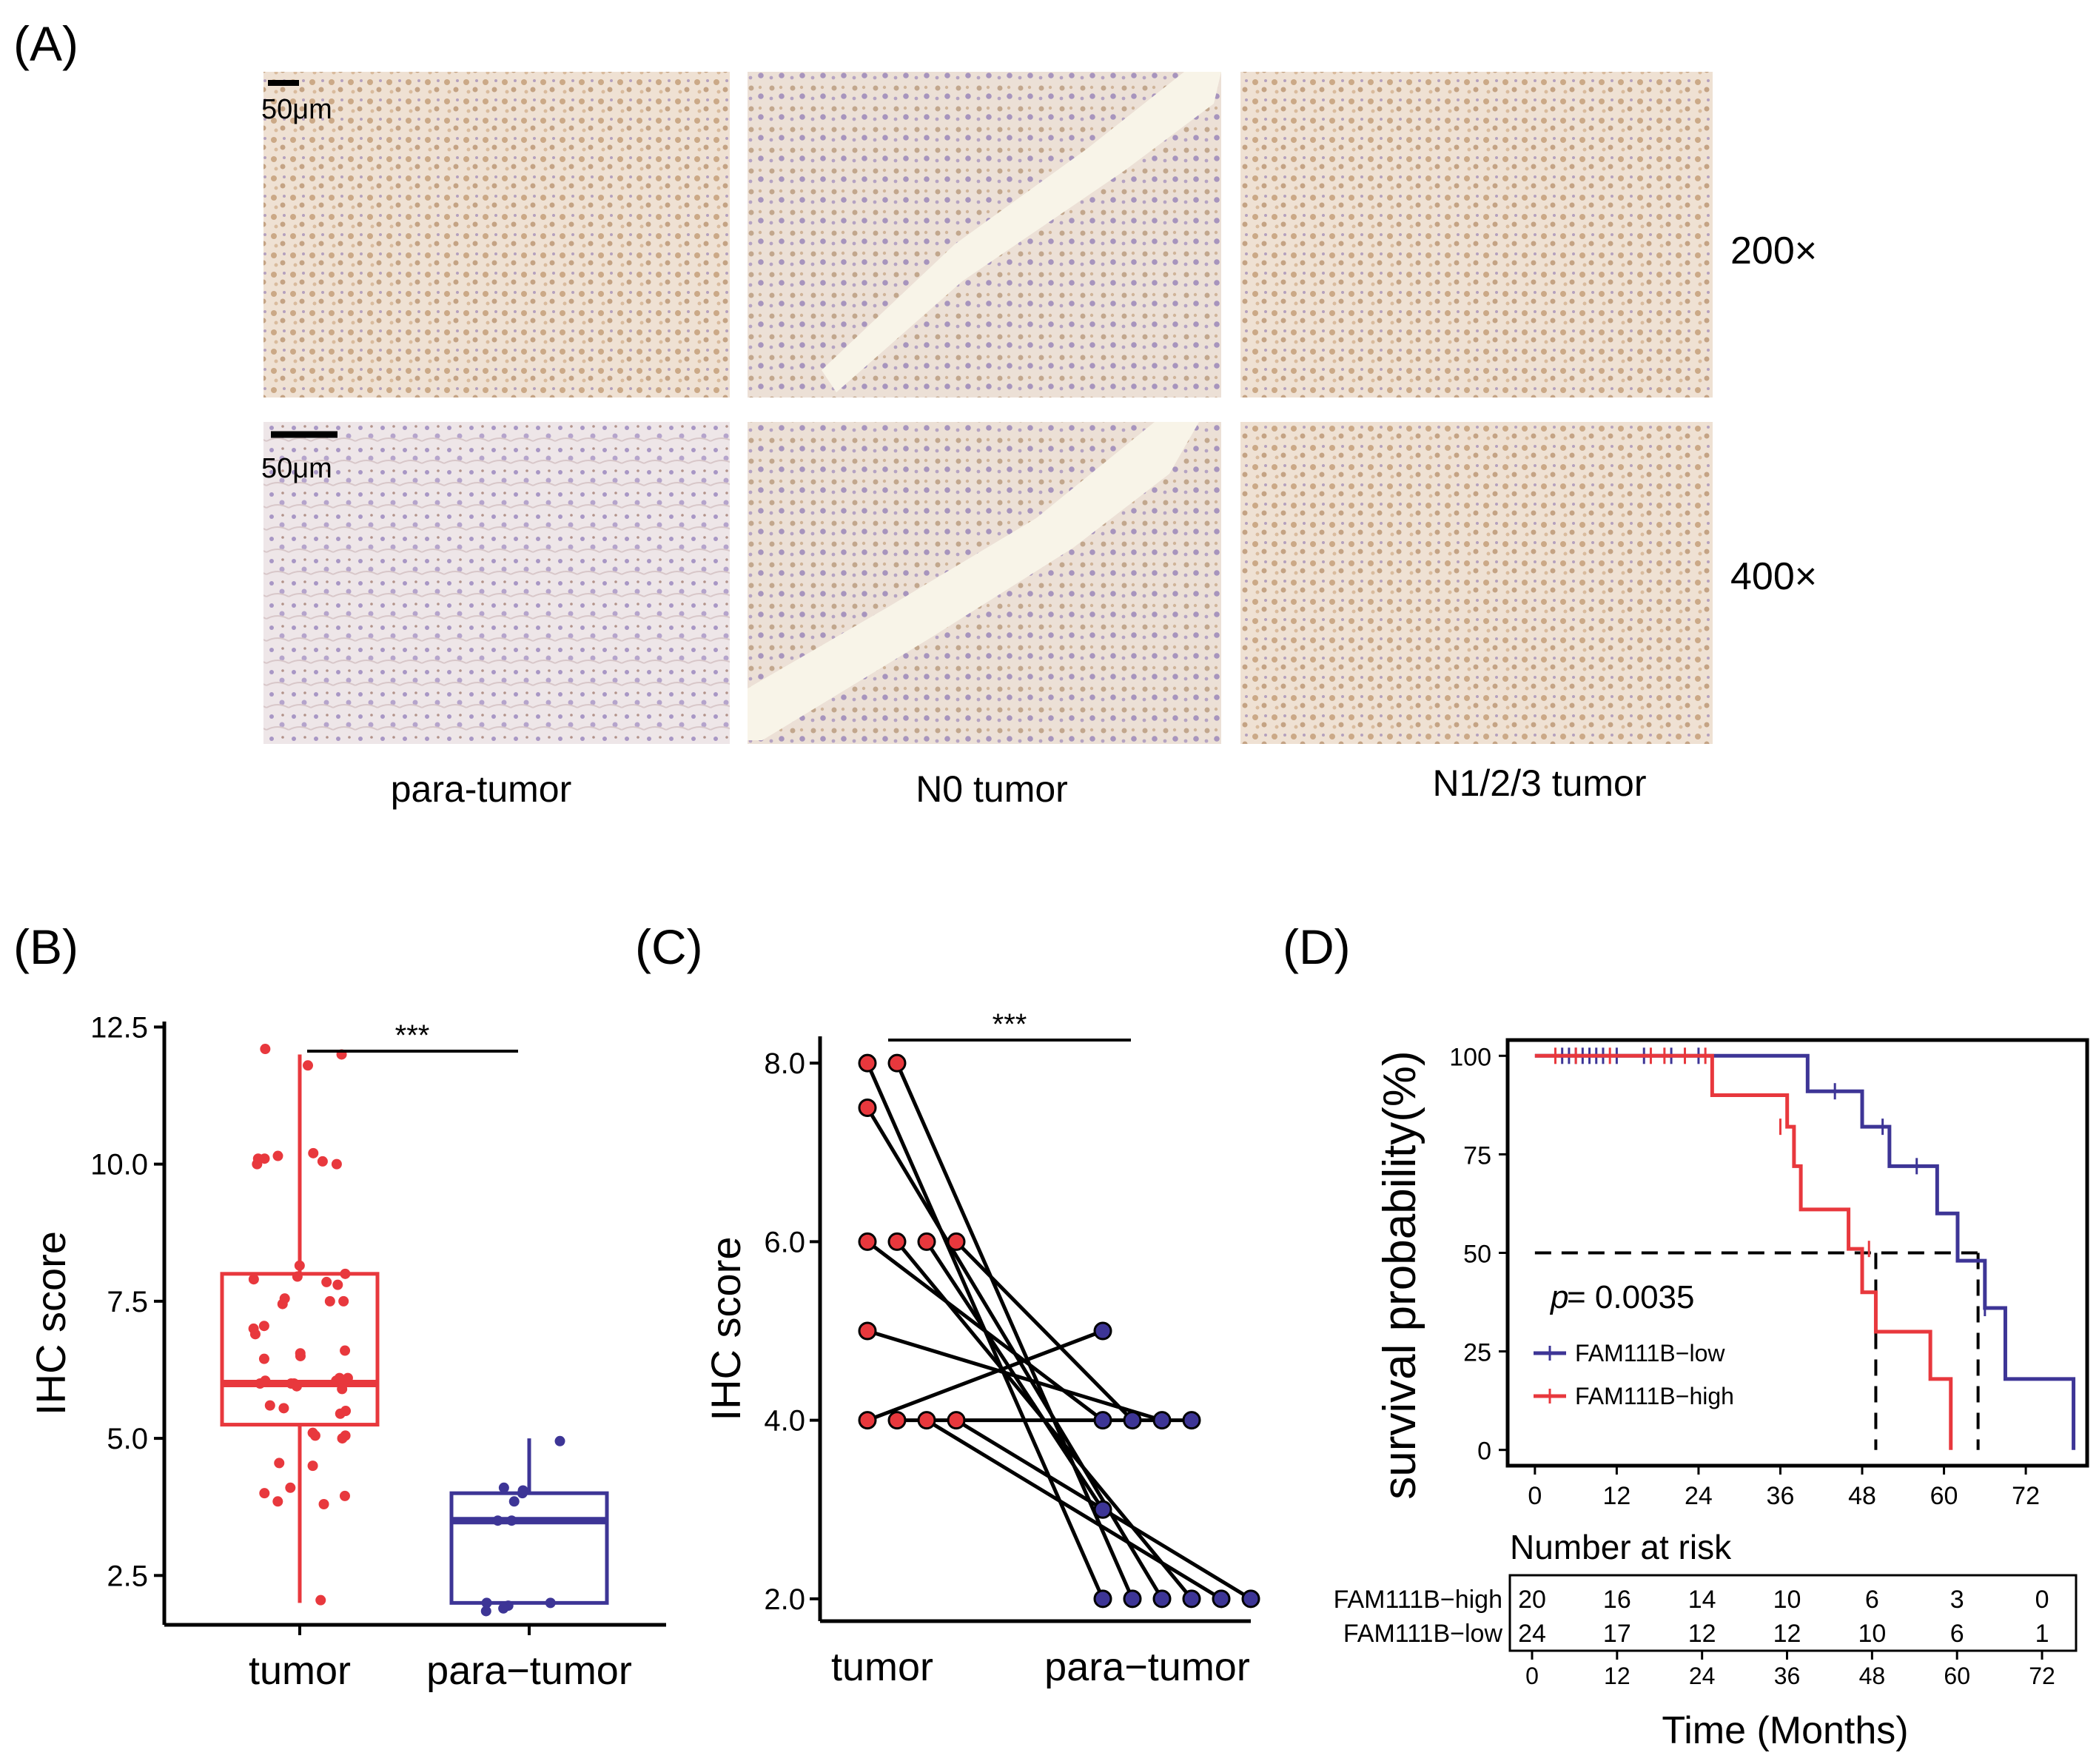  Describe the element at coordinates (1399, 1274) in the screenshot. I see `y-axis-label: survival probability(%)` at that location.